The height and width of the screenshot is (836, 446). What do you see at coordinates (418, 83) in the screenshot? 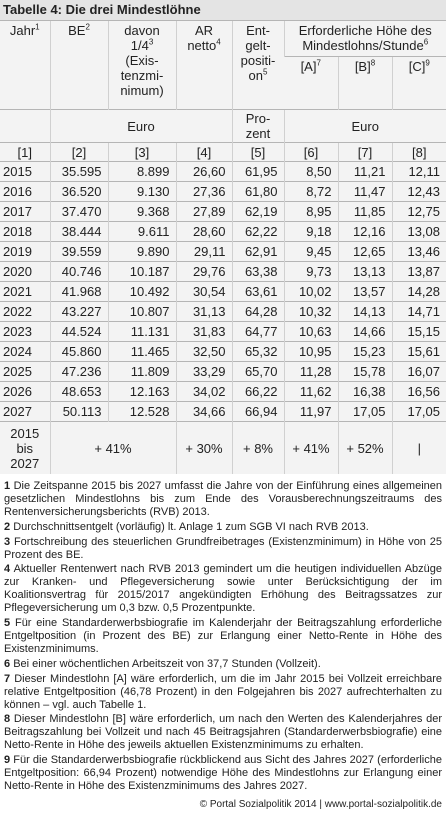
I see `subheader-cell: [C]9` at bounding box center [418, 83].